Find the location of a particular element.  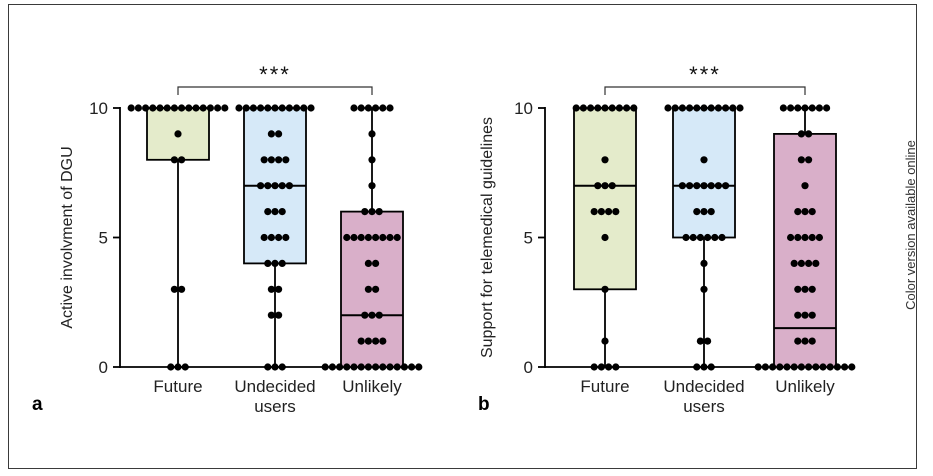

y-tick-label: 0 is located at coordinates (528, 367).